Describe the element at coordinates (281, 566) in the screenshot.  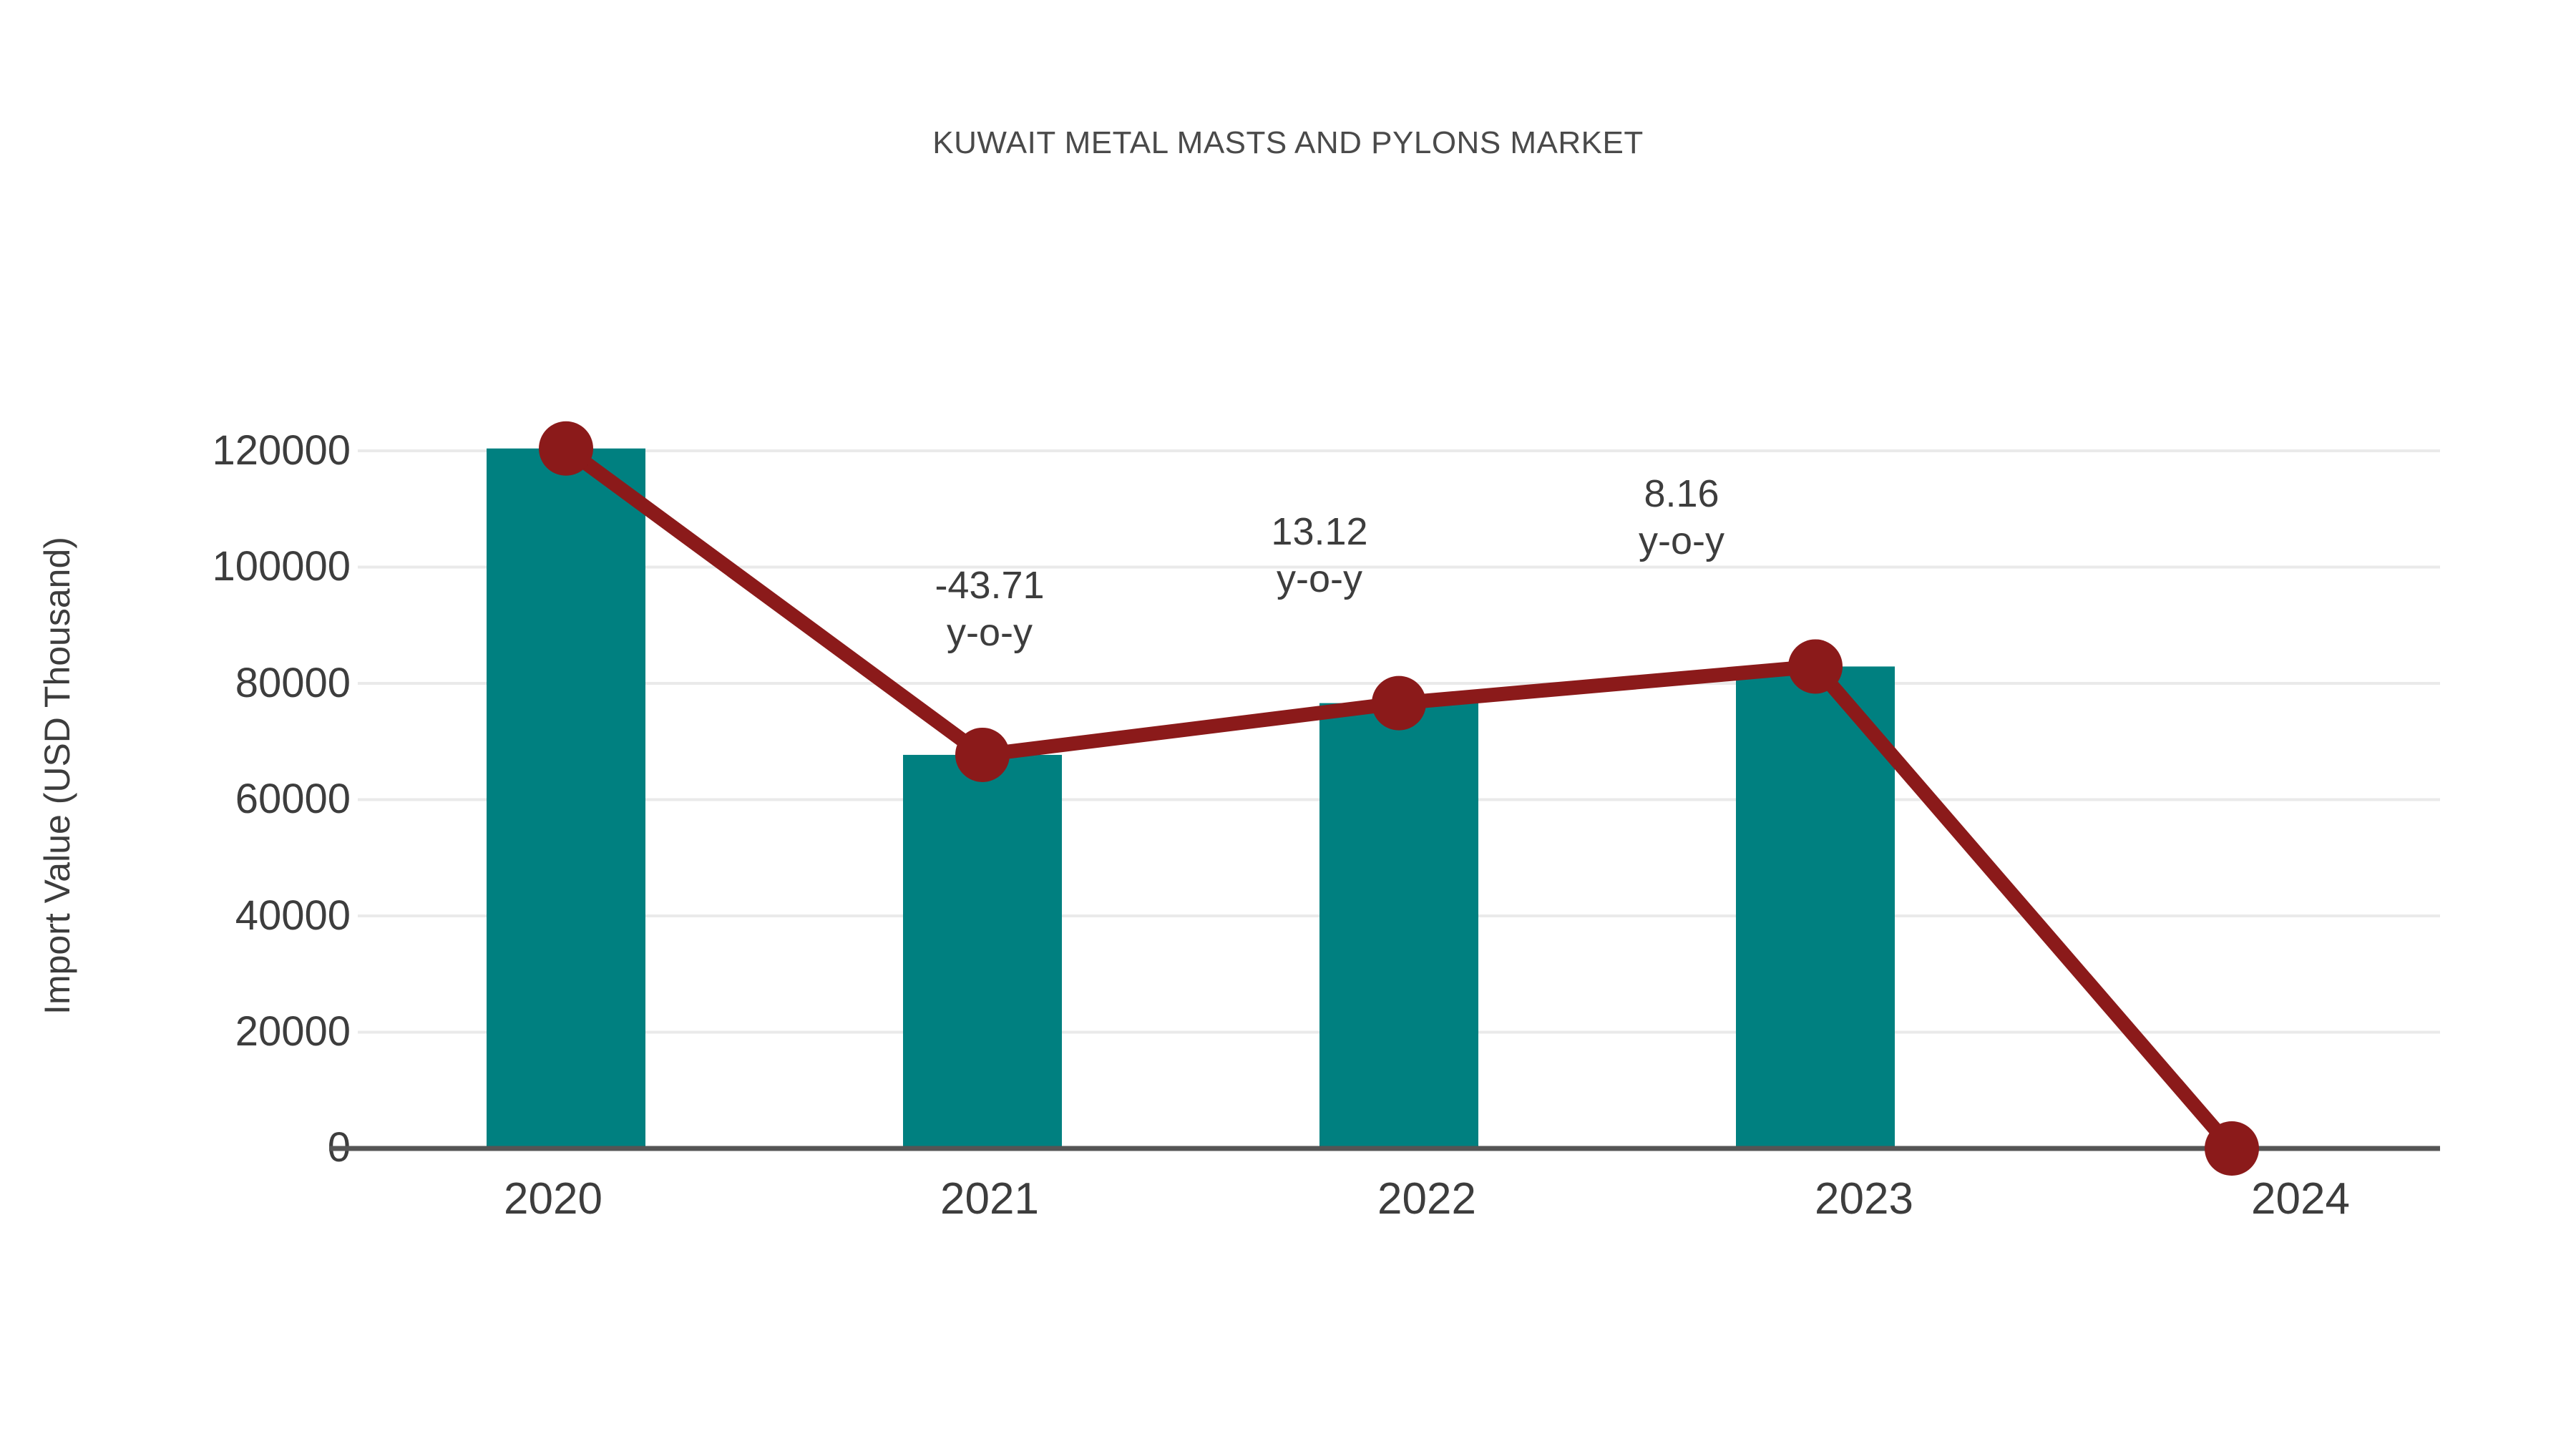
I see `y-tick-label: 100000` at that location.